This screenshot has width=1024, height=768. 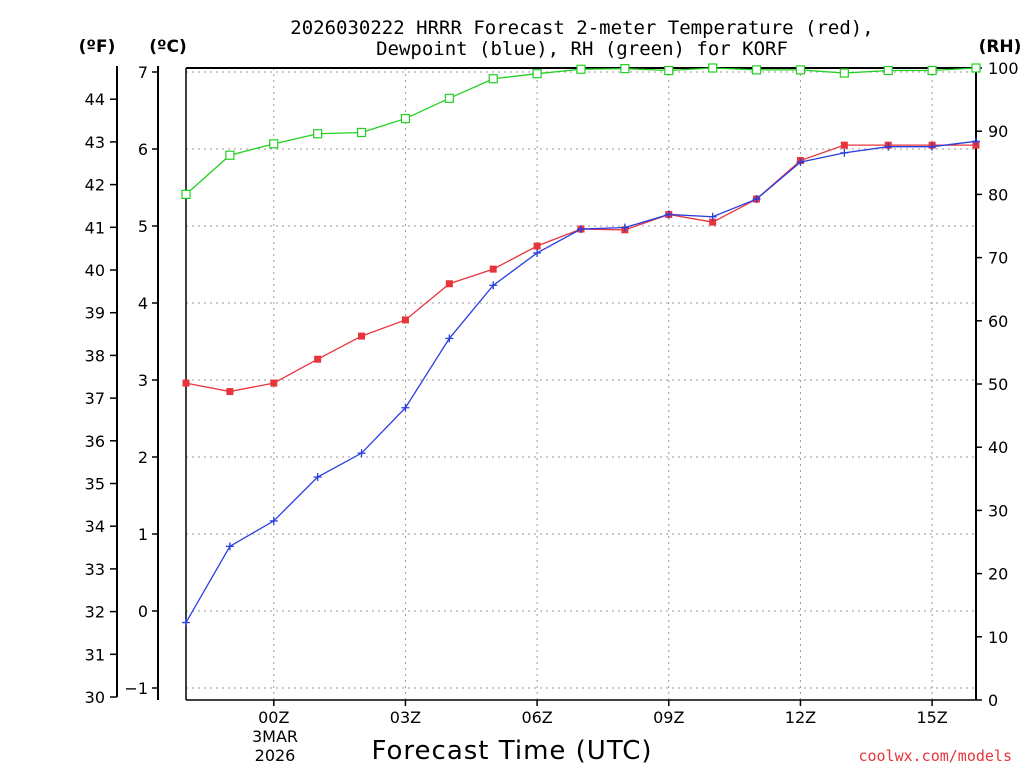 I want to click on fahrenheit-tick-label: 35, so click(x=95, y=484).